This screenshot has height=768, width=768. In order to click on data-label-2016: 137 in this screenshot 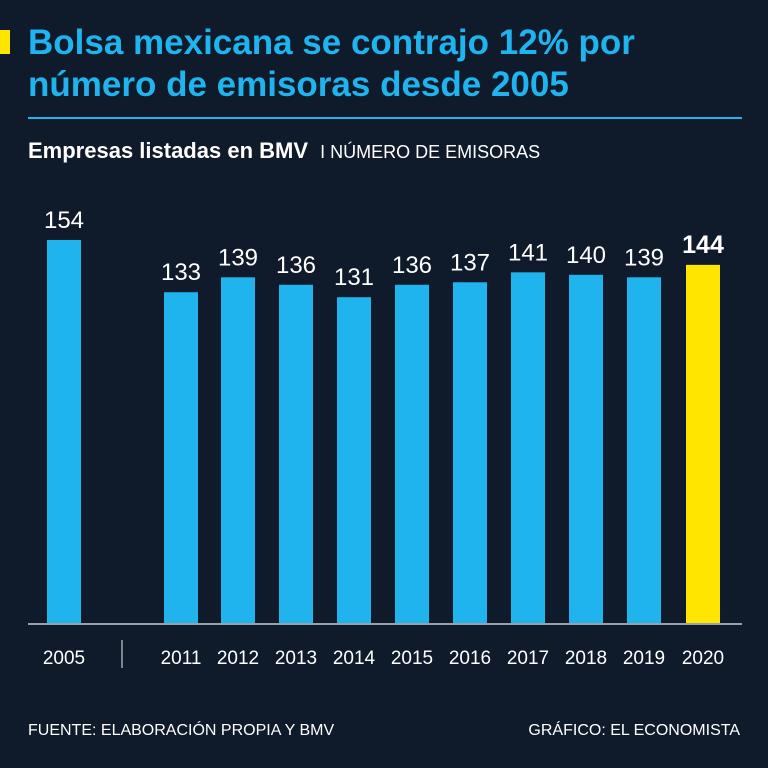, I will do `click(470, 262)`.